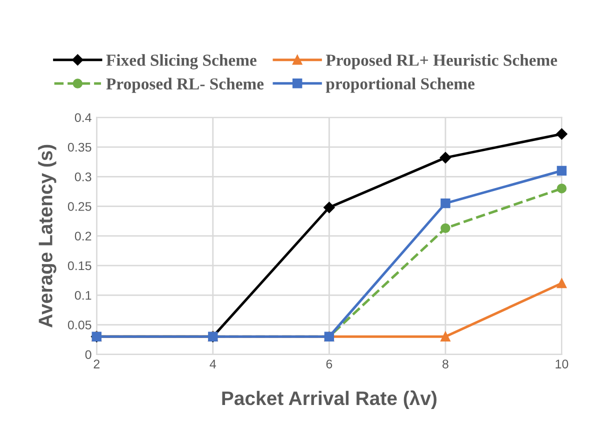 This screenshot has width=604, height=443. I want to click on legend-label: Proposed RL+ Heuristic Scheme, so click(442, 62).